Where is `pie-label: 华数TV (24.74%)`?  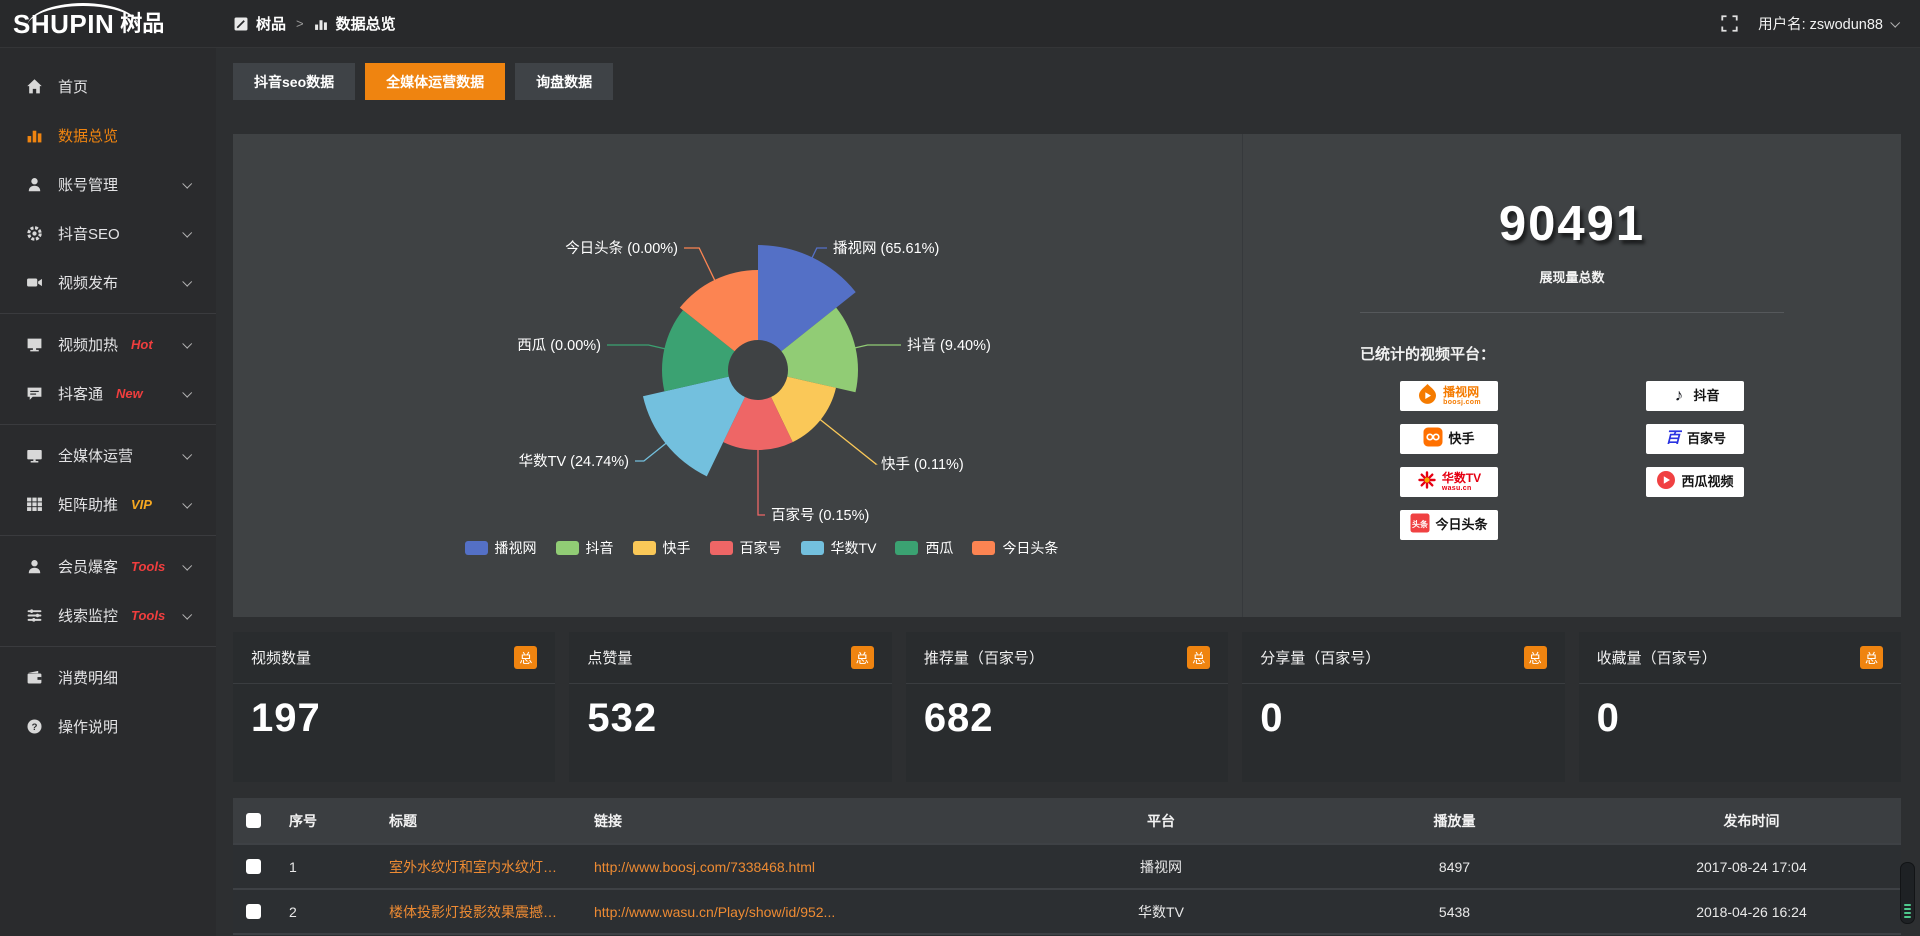 pie-label: 华数TV (24.74%) is located at coordinates (574, 461).